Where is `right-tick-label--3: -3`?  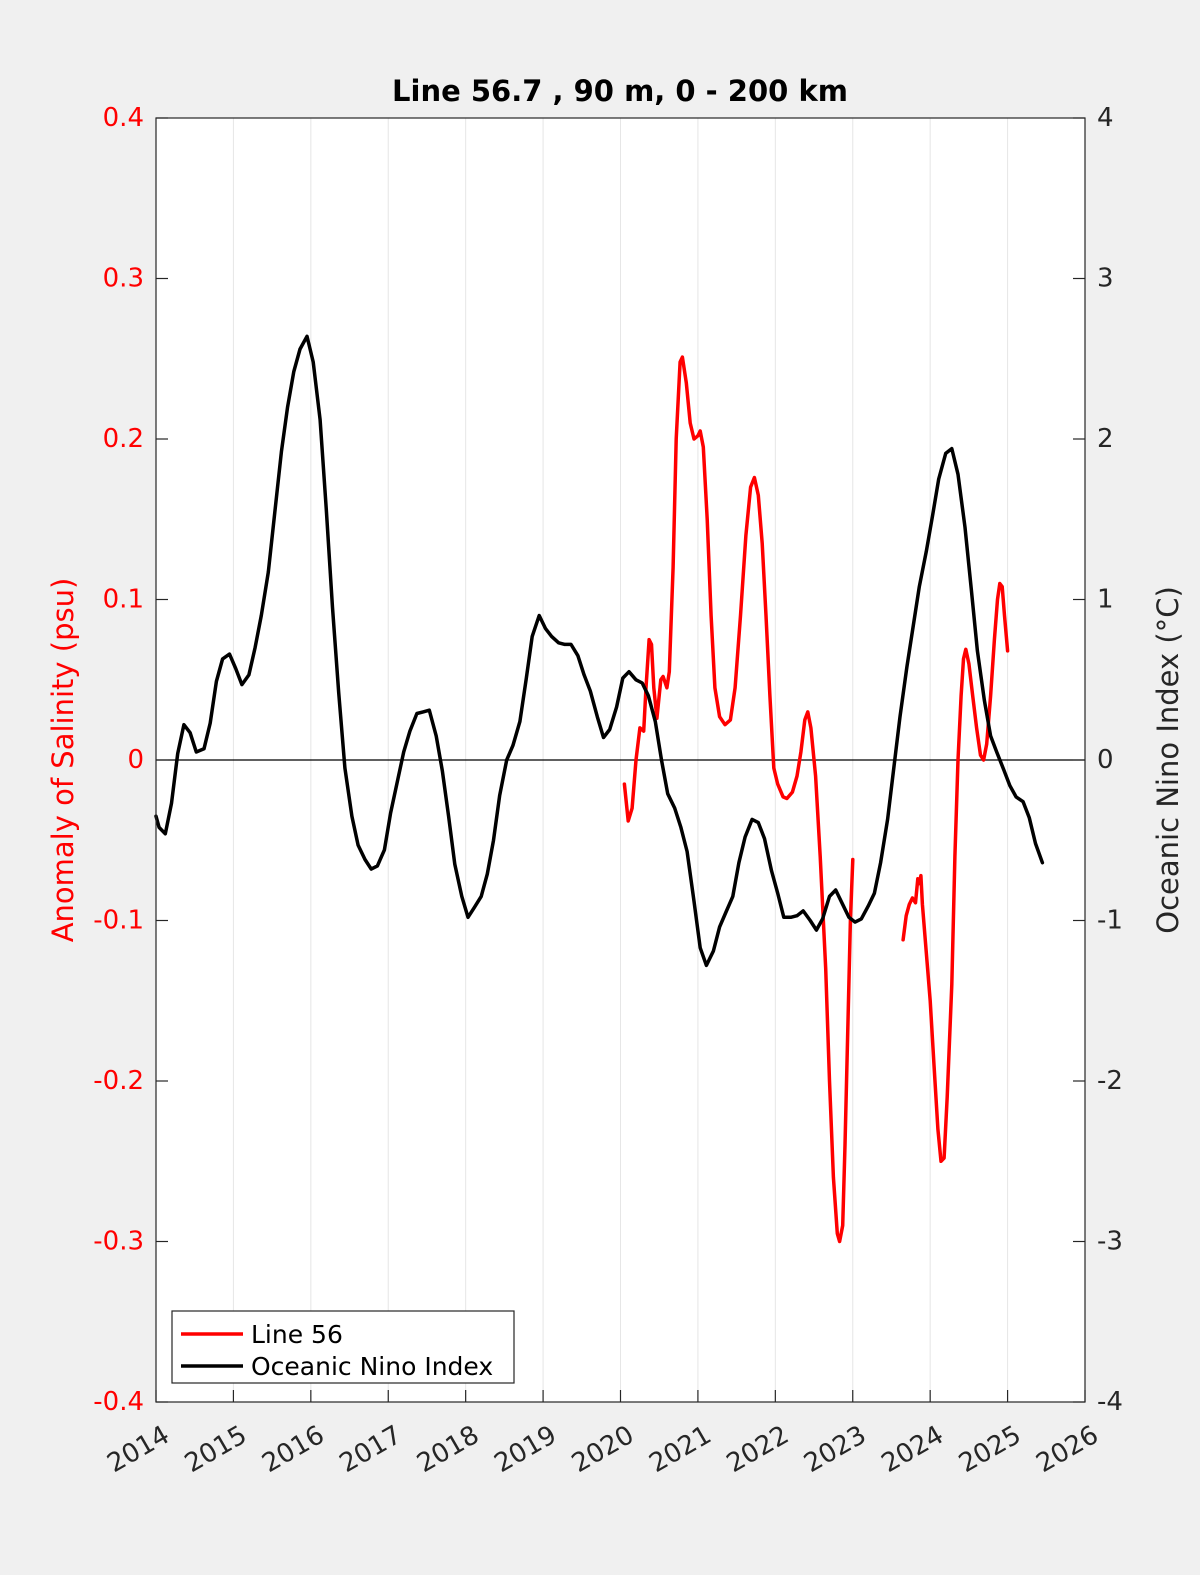 right-tick-label--3: -3 is located at coordinates (1110, 1242).